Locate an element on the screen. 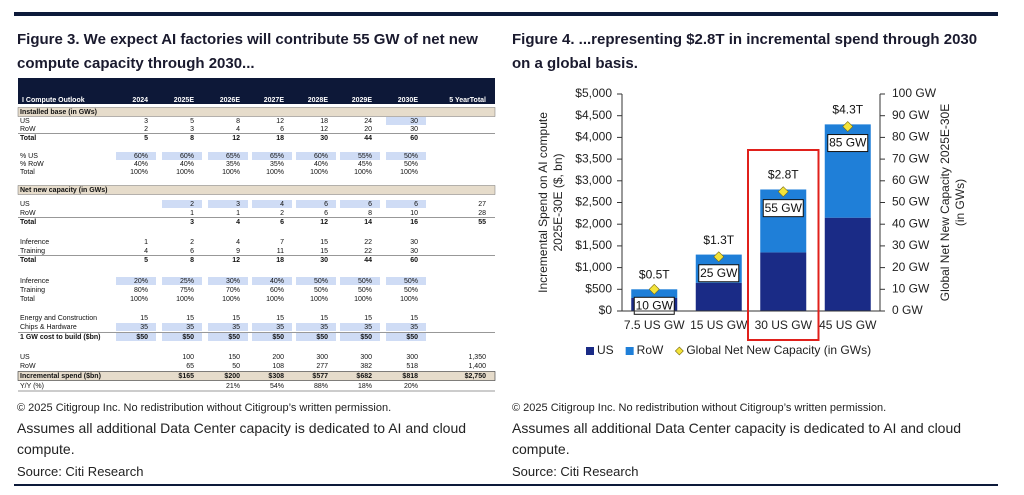 The width and height of the screenshot is (1024, 495). table-cell: 1 is located at coordinates (238, 213).